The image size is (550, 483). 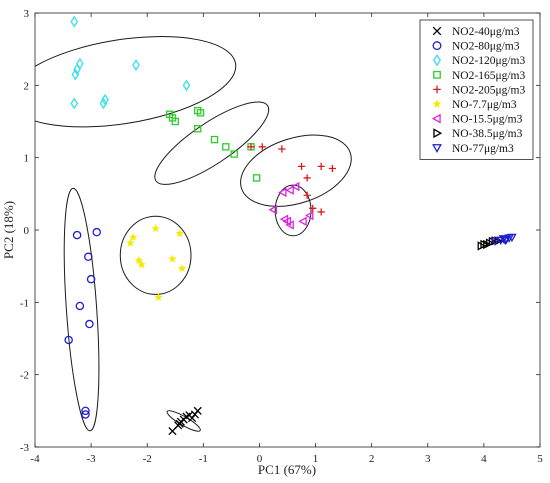 What do you see at coordinates (27, 14) in the screenshot?
I see `y-tick-label: 3` at bounding box center [27, 14].